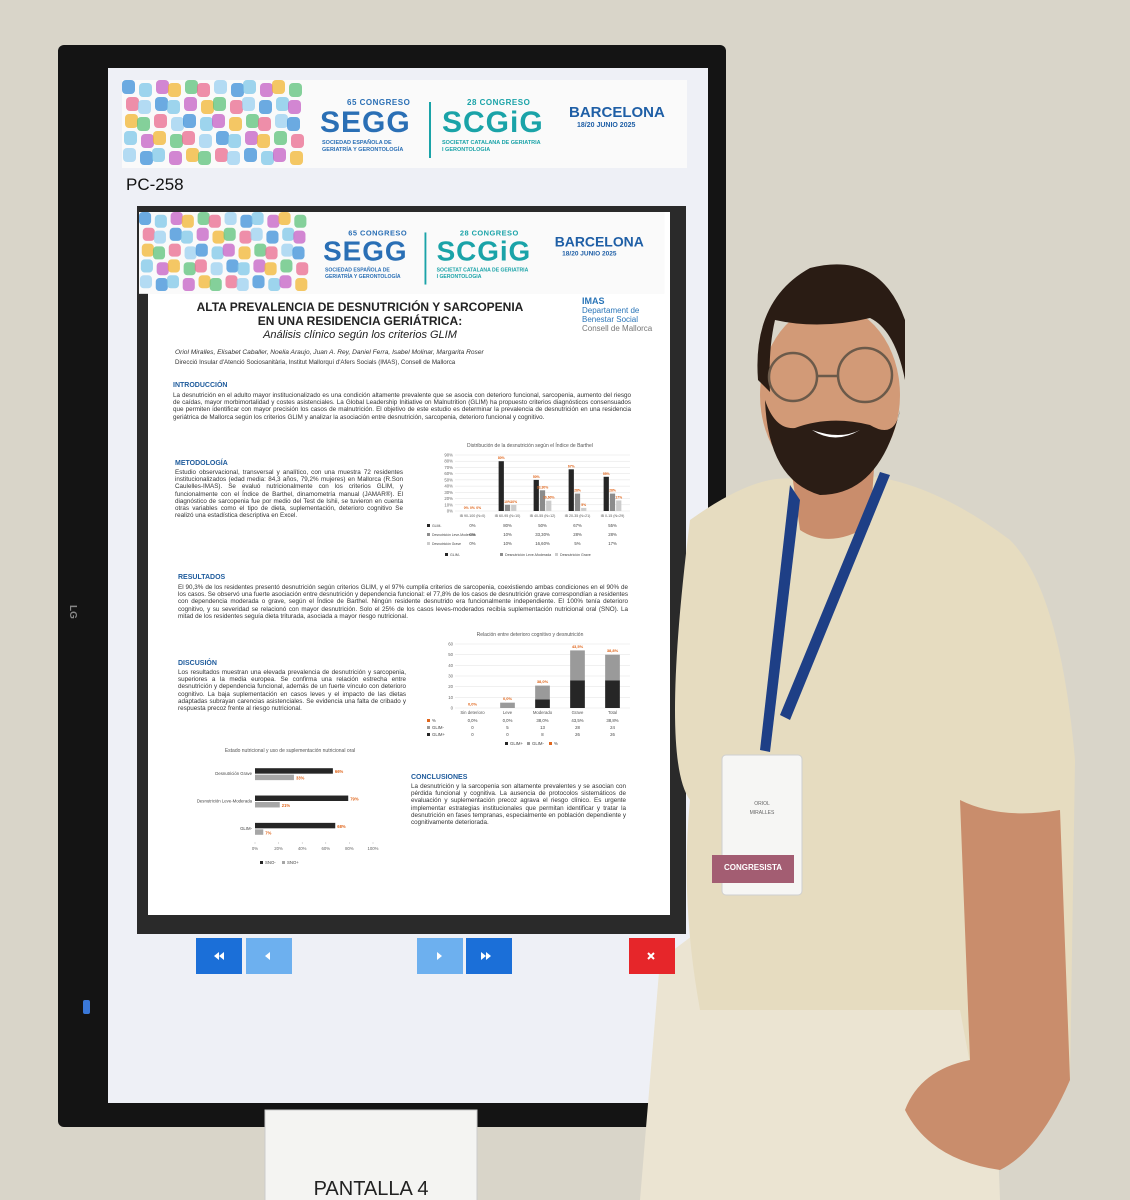 This screenshot has height=1200, width=1130. Describe the element at coordinates (371, 1154) in the screenshot. I see `sign` at that location.